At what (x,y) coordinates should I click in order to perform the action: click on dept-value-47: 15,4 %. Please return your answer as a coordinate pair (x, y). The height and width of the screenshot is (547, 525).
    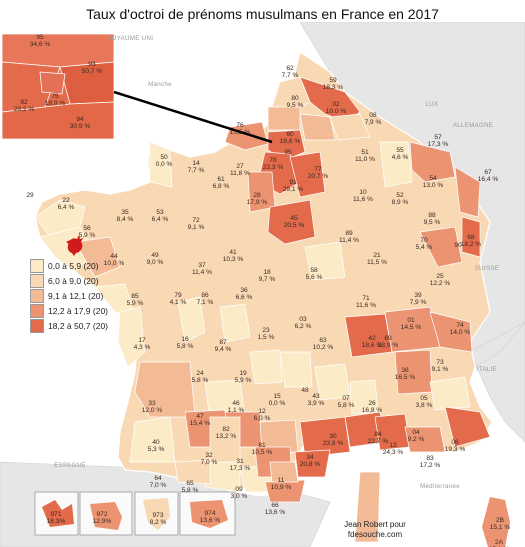
    Looking at the image, I should click on (200, 423).